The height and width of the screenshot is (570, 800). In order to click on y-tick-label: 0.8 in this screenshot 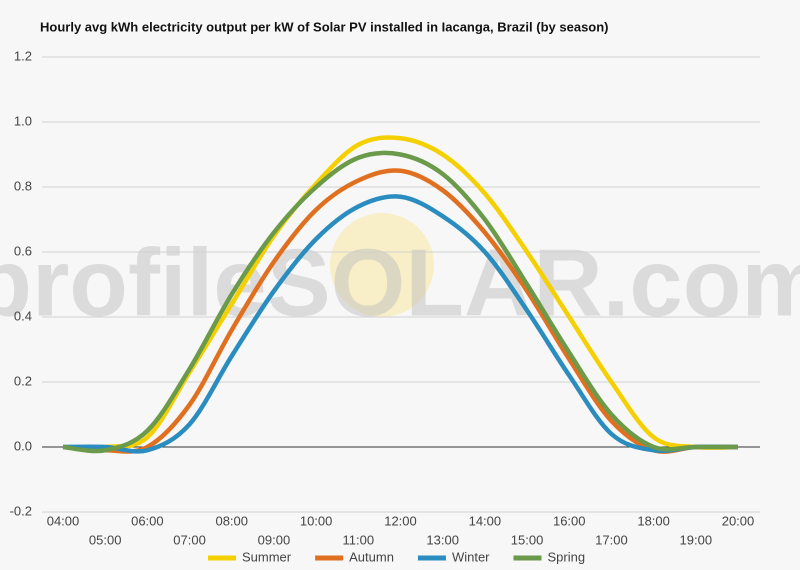, I will do `click(23, 185)`.